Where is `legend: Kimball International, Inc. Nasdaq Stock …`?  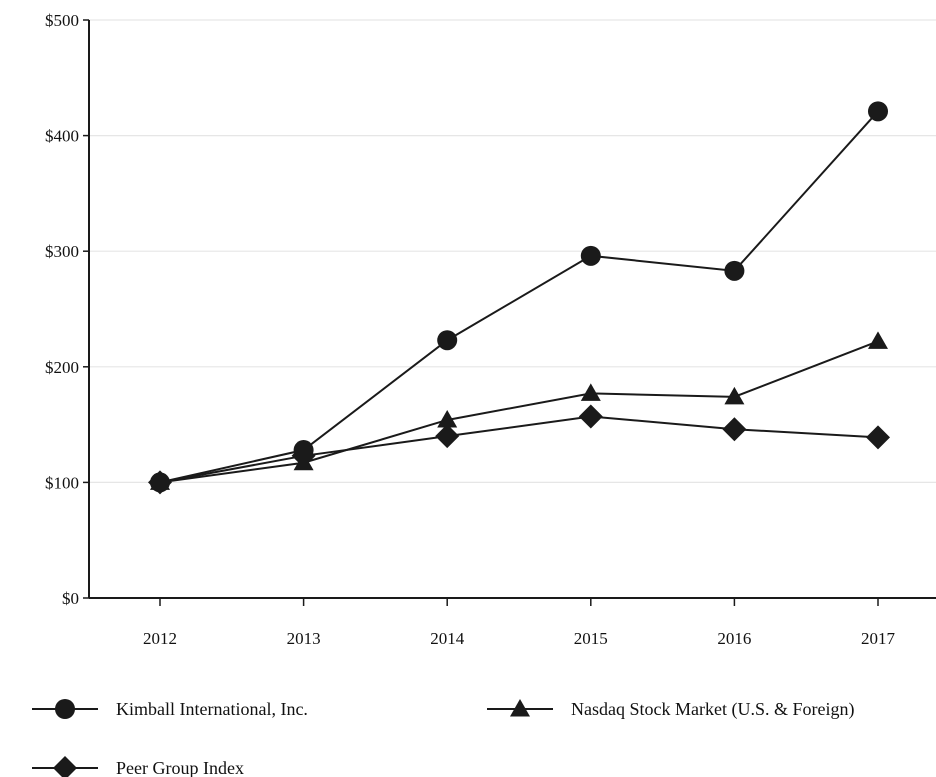
legend: Kimball International, Inc. Nasdaq Stock … is located at coordinates (443, 738).